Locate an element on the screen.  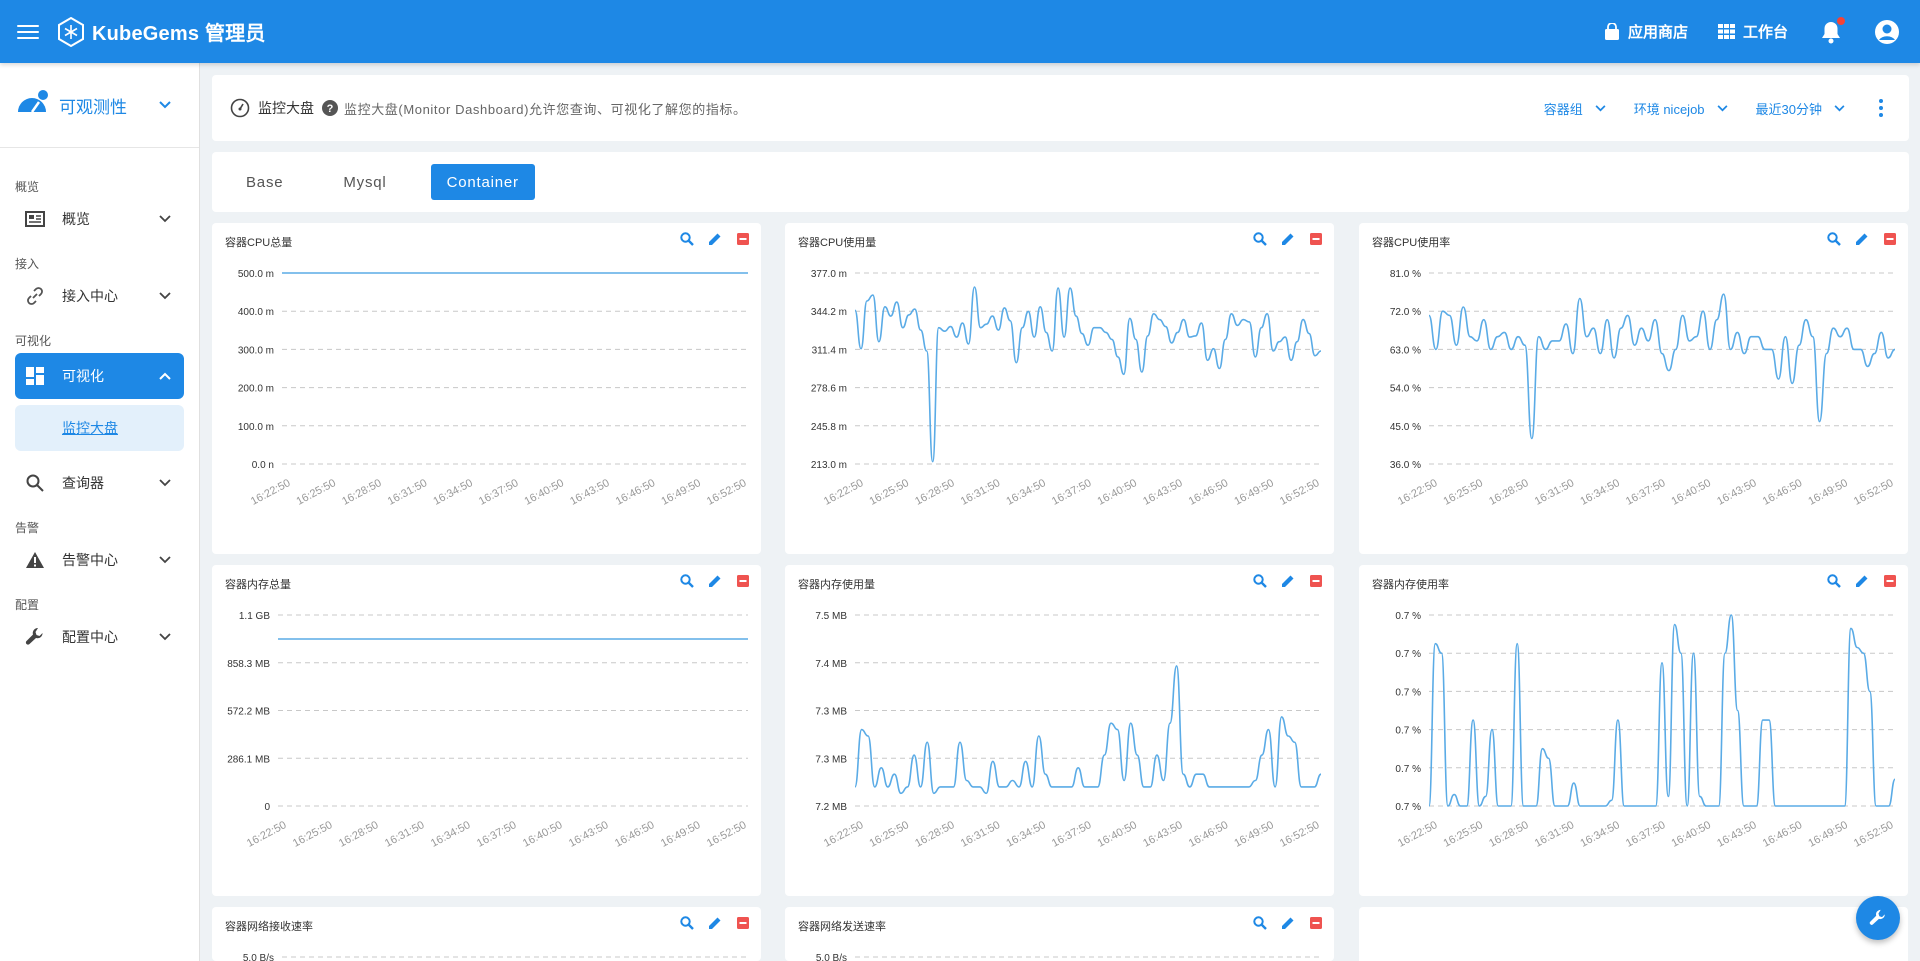
sidebar-item-query: 查询器 is located at coordinates (99, 483).